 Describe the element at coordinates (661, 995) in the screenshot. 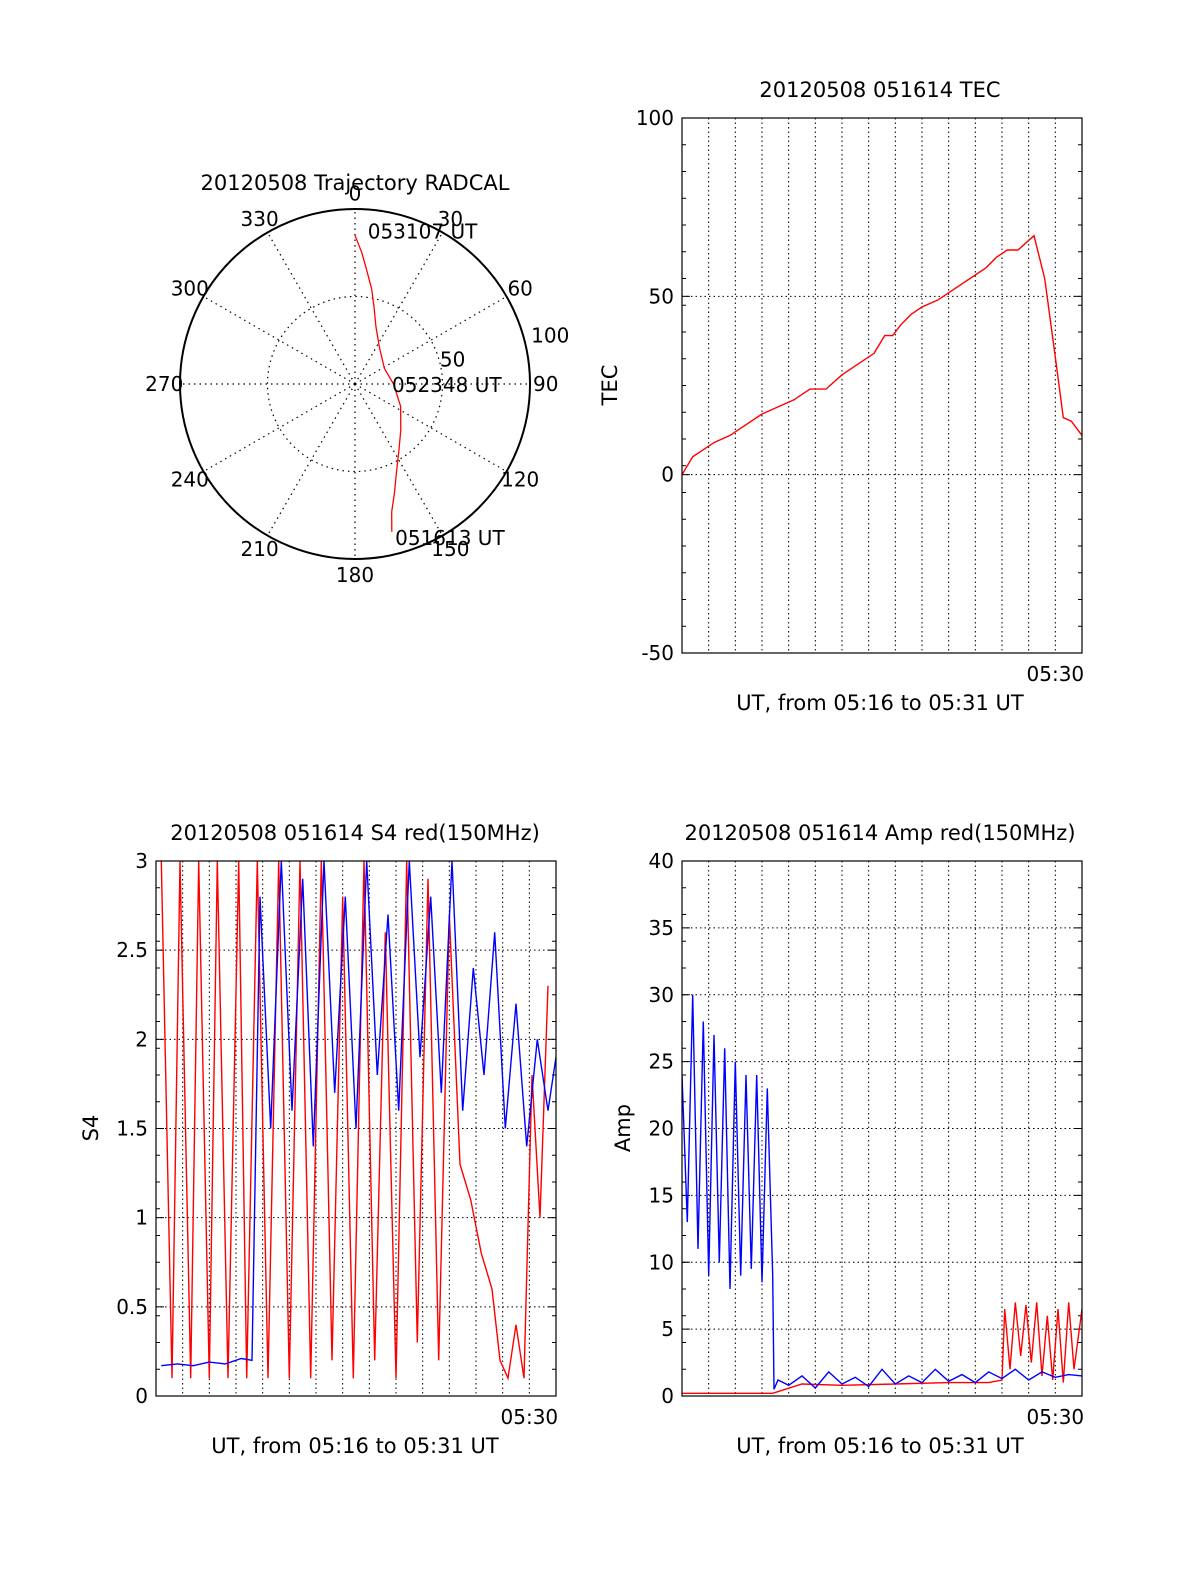

I see `y-tick-label: 30` at that location.